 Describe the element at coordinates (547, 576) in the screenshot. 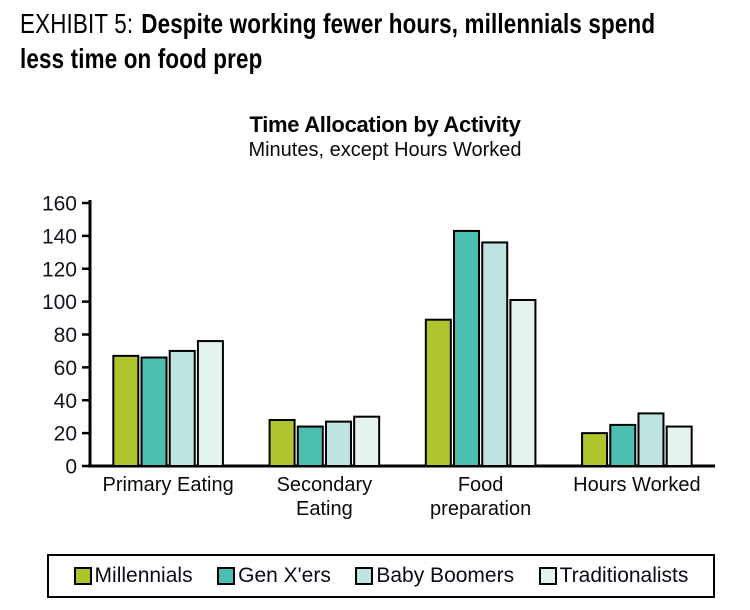

I see `legend-swatch-traditionalists` at that location.